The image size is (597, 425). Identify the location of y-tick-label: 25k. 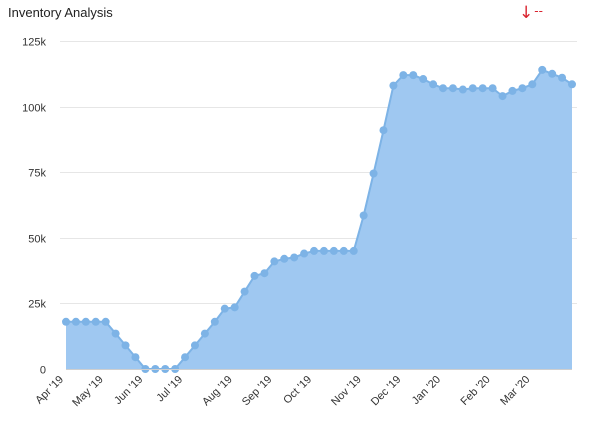
(37, 305).